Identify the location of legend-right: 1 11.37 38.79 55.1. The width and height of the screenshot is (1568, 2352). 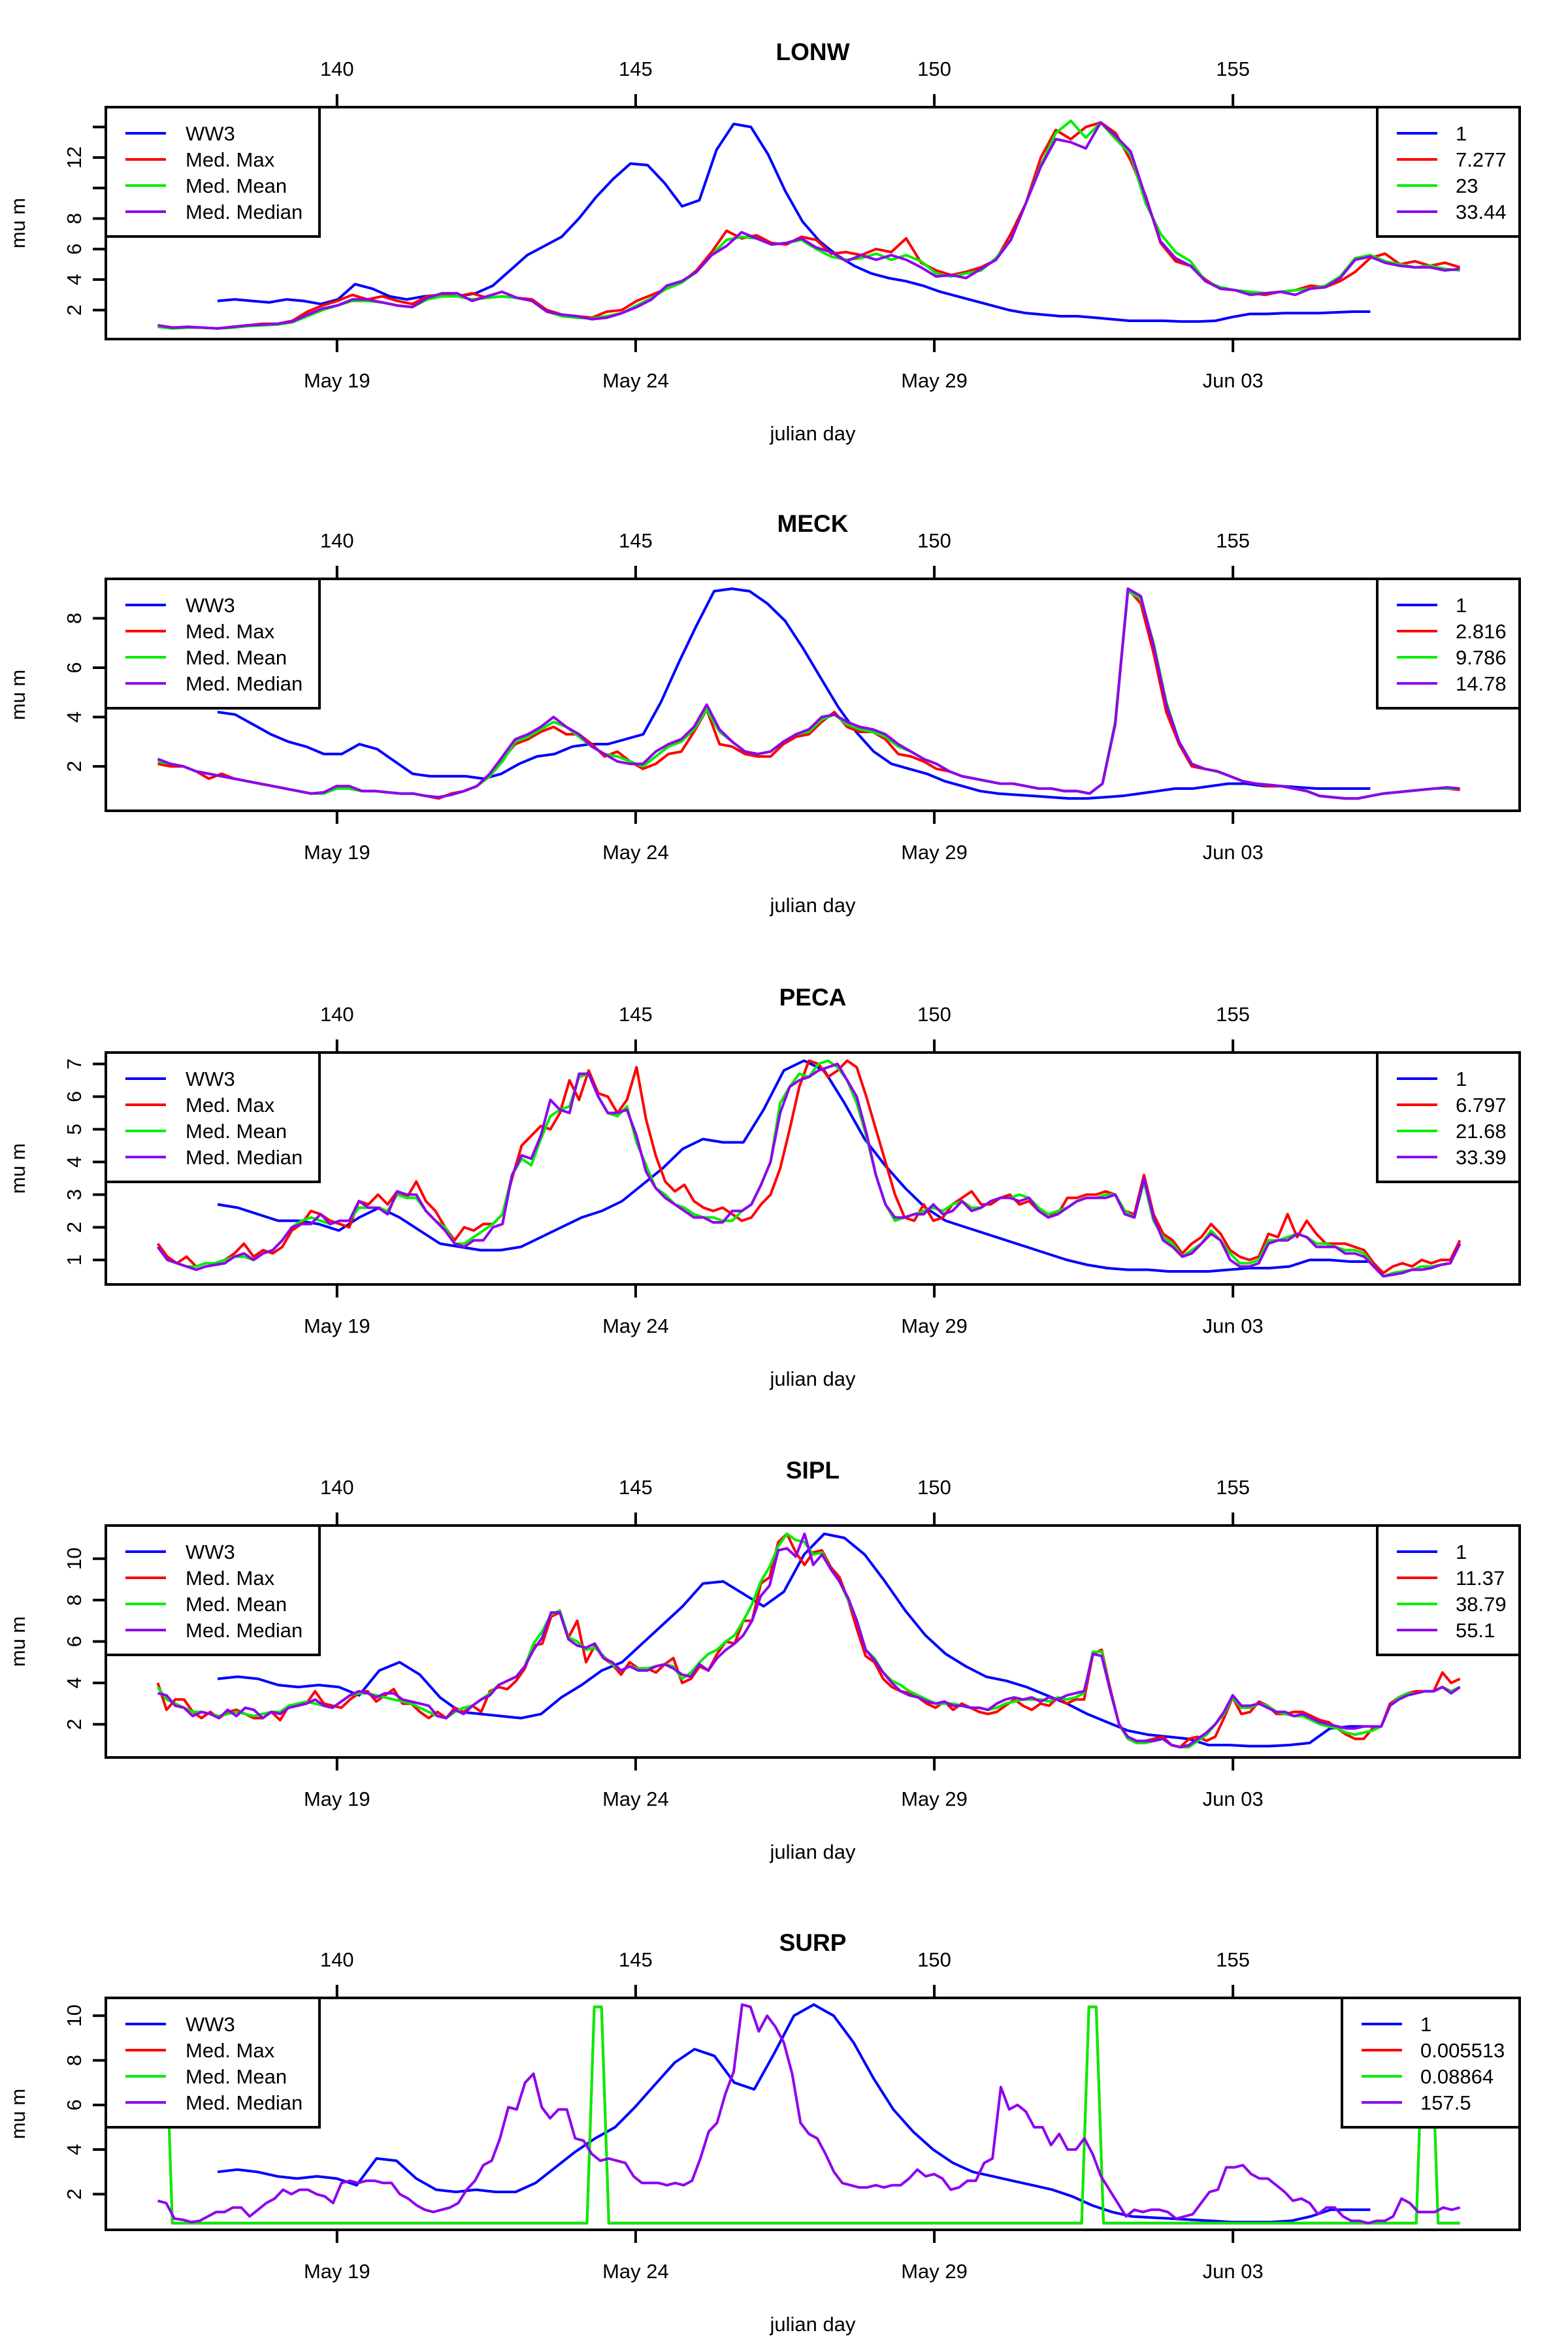
(1448, 1590).